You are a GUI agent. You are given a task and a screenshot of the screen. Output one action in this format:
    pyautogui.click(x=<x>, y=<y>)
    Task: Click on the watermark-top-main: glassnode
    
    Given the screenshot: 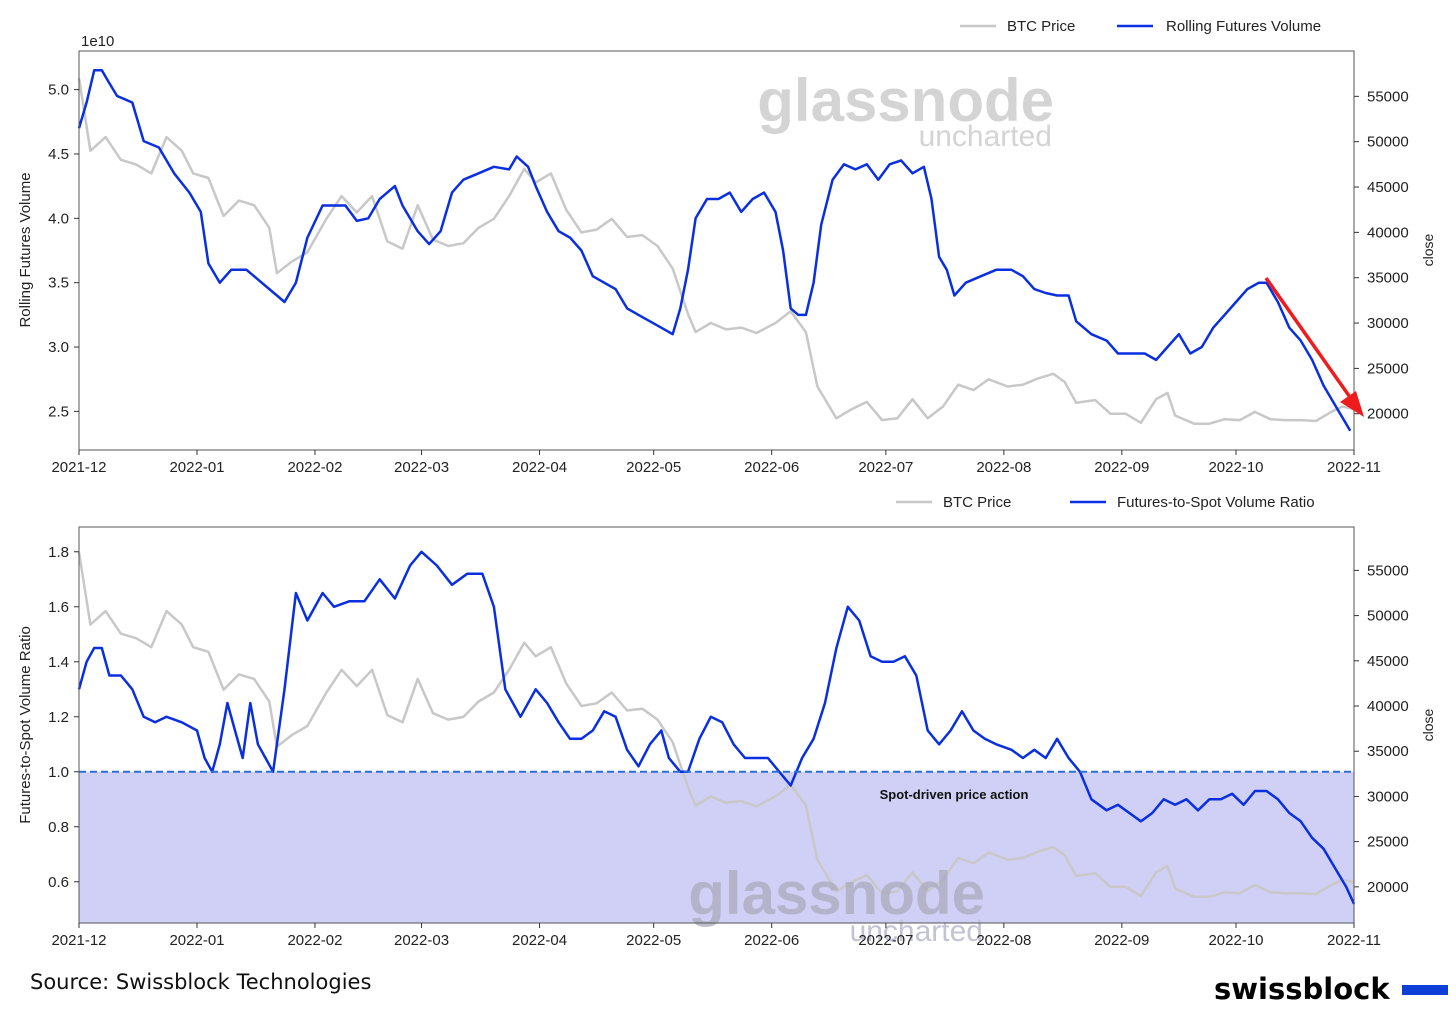 What is the action you would take?
    pyautogui.click(x=905, y=100)
    